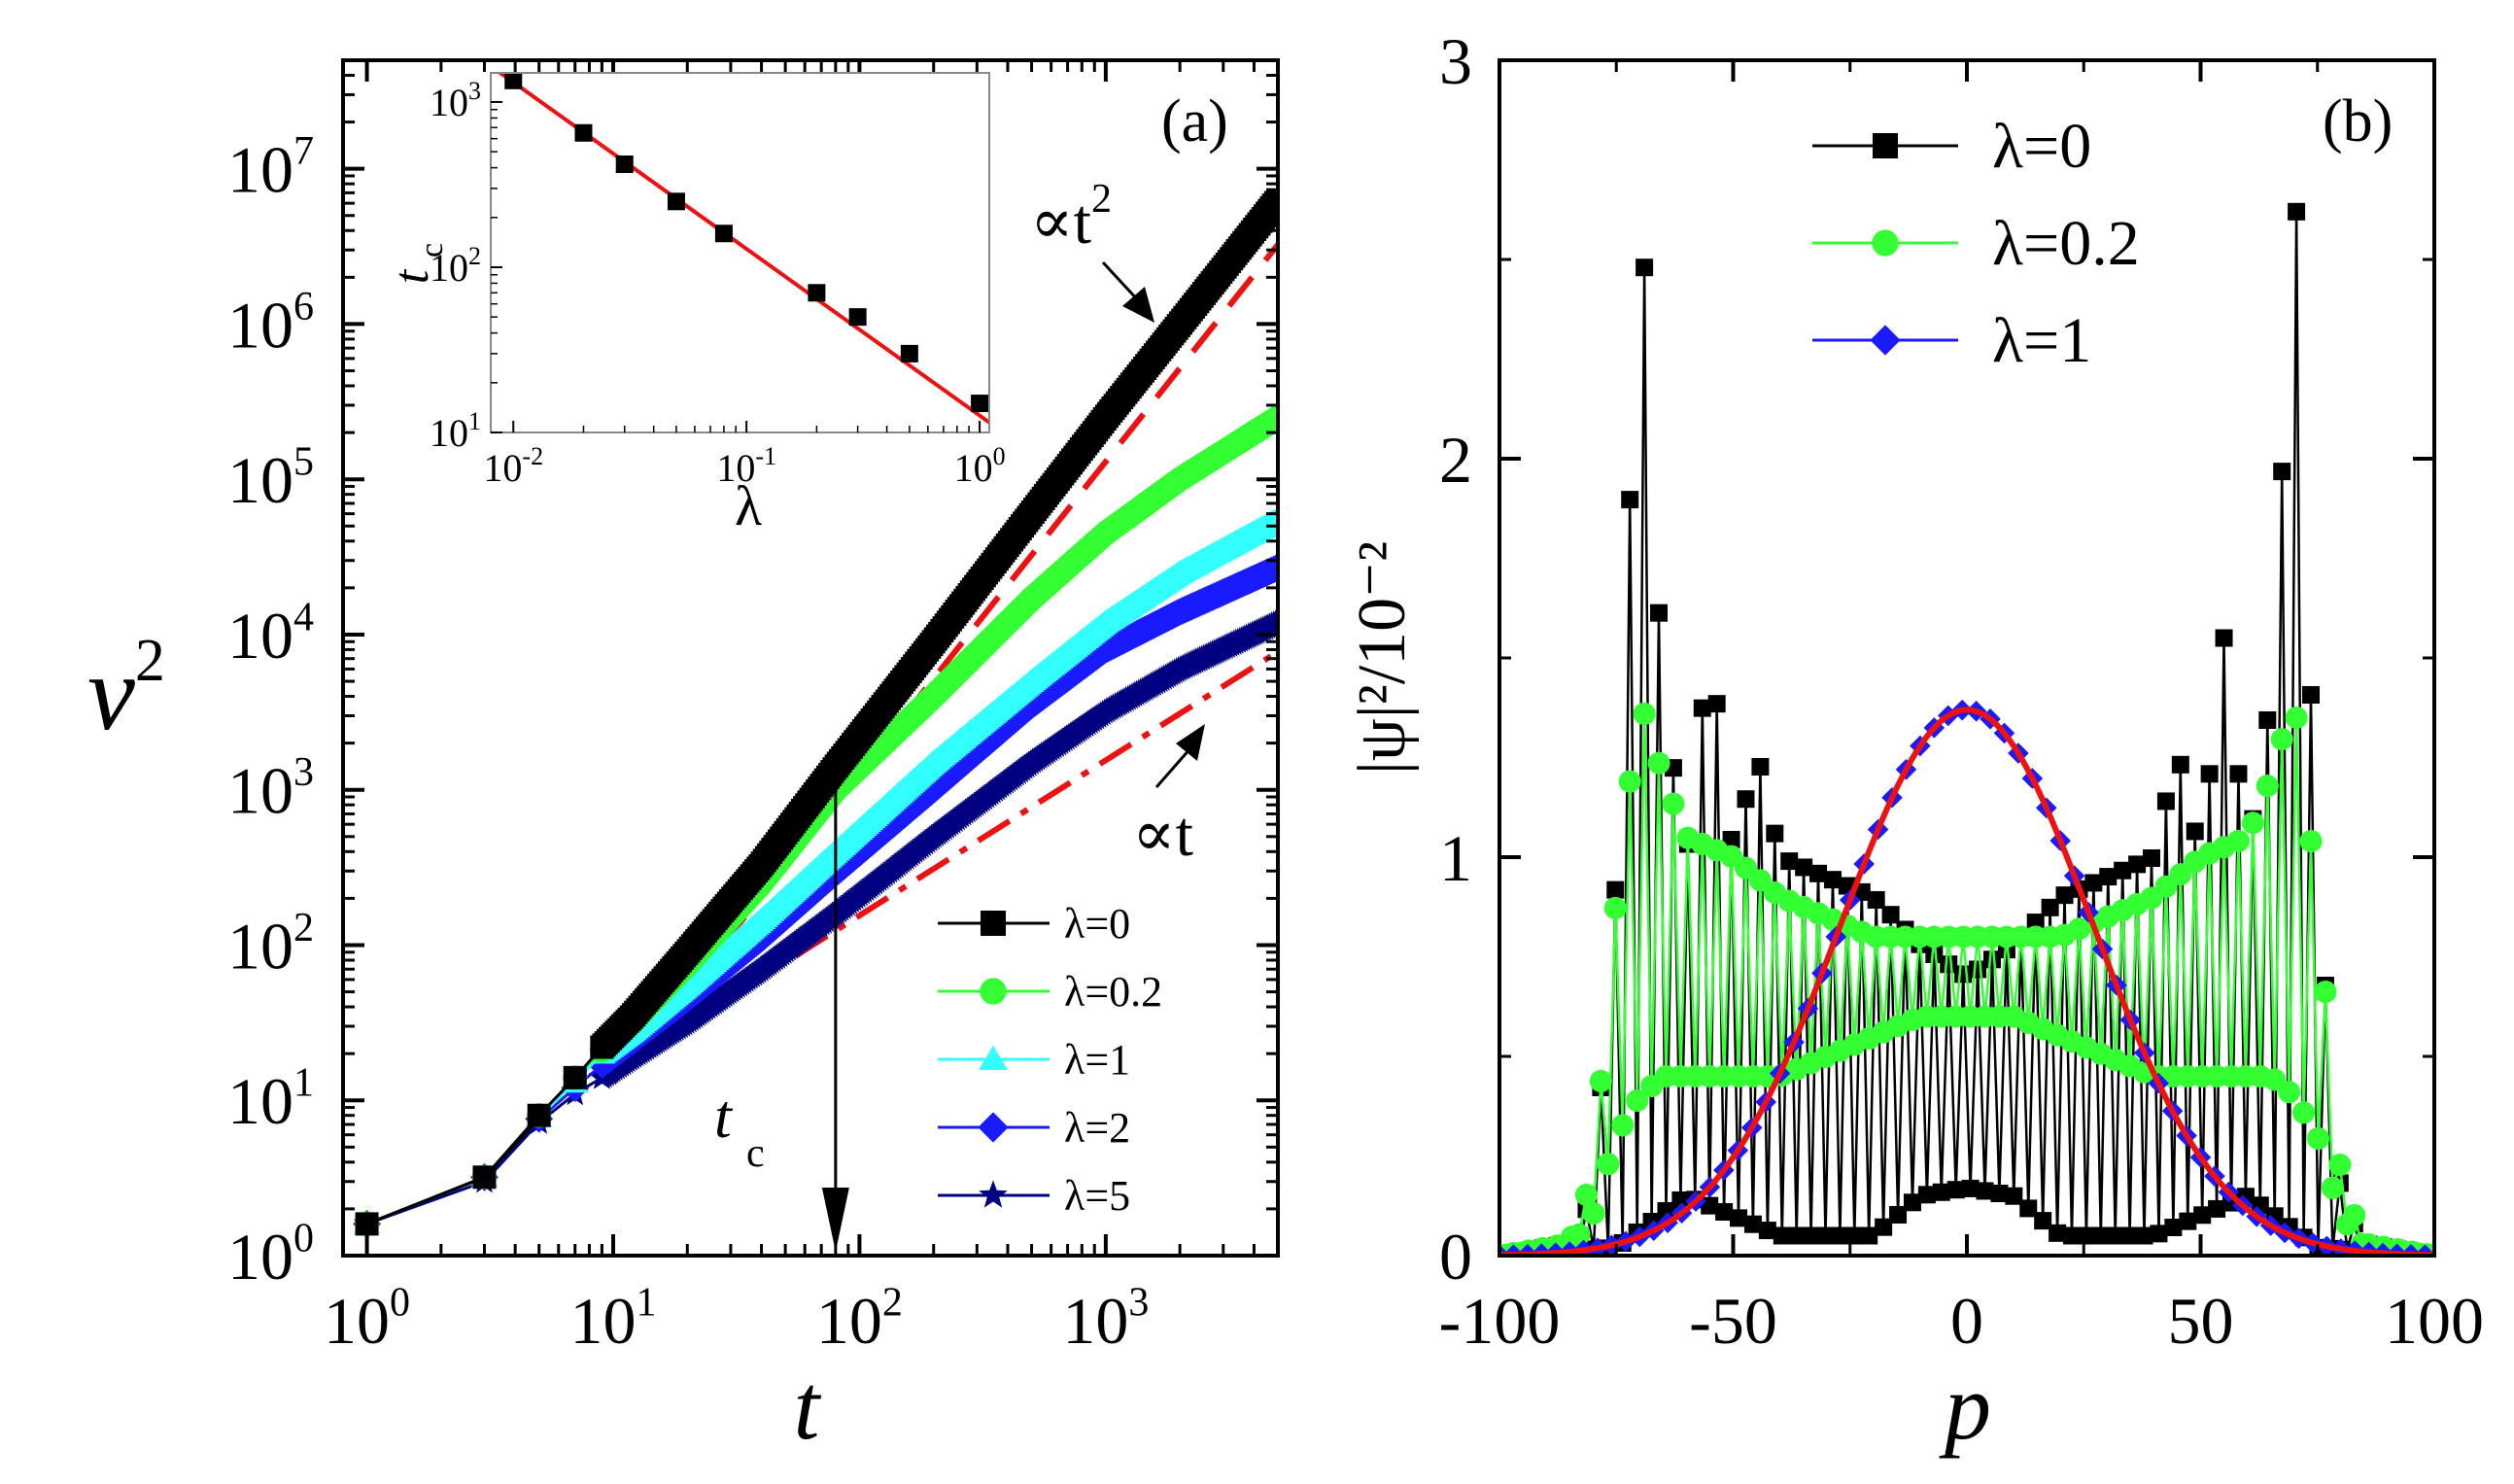 The width and height of the screenshot is (2514, 1484). Describe the element at coordinates (432, 250) in the screenshot. I see `inset-ylabel-sub: c` at that location.